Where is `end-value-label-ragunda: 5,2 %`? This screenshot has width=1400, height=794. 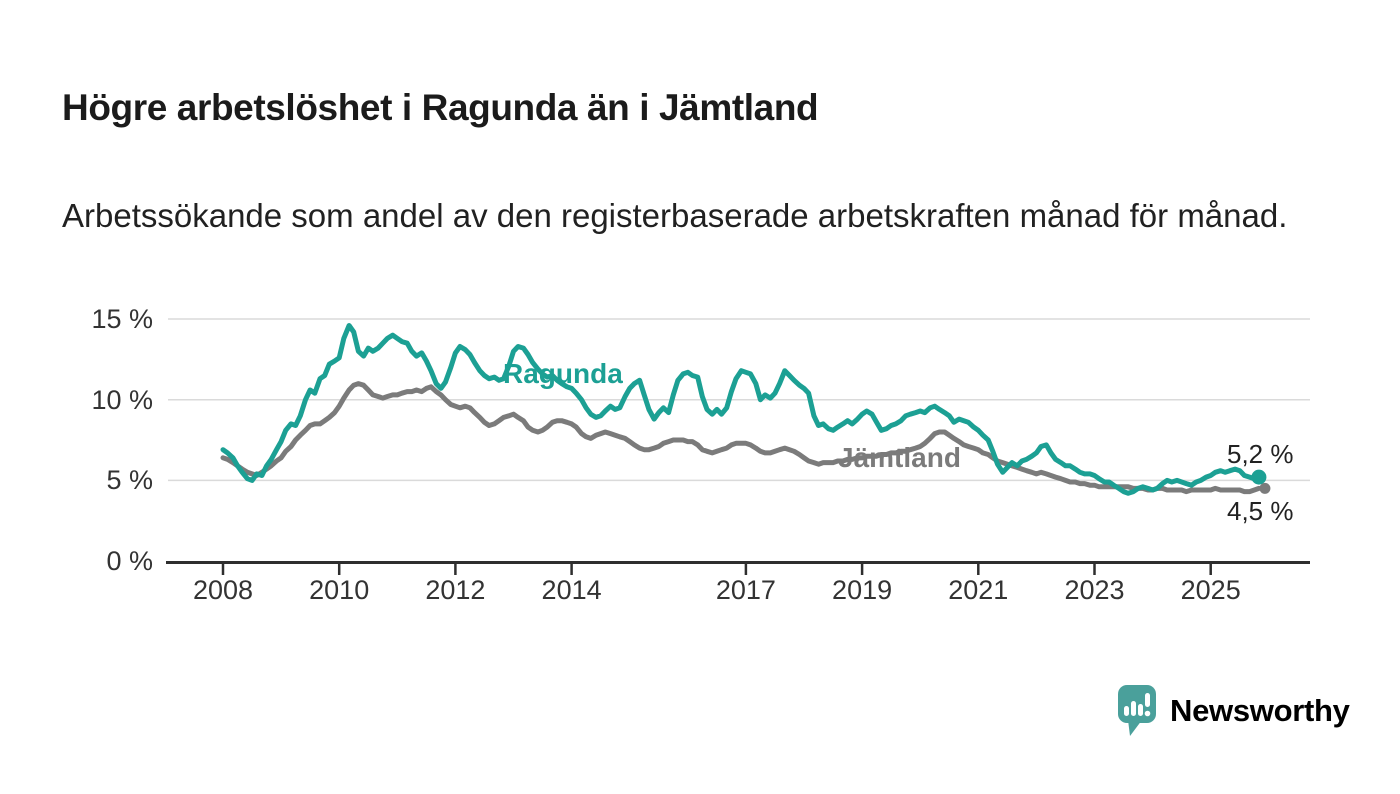 end-value-label-ragunda: 5,2 % is located at coordinates (1260, 454).